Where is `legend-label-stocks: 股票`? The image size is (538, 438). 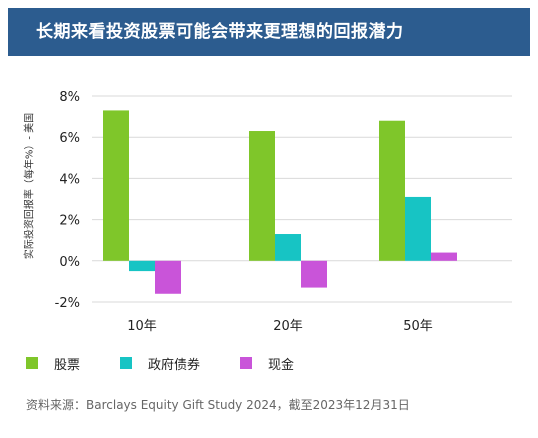 legend-label-stocks: 股票 is located at coordinates (67, 365).